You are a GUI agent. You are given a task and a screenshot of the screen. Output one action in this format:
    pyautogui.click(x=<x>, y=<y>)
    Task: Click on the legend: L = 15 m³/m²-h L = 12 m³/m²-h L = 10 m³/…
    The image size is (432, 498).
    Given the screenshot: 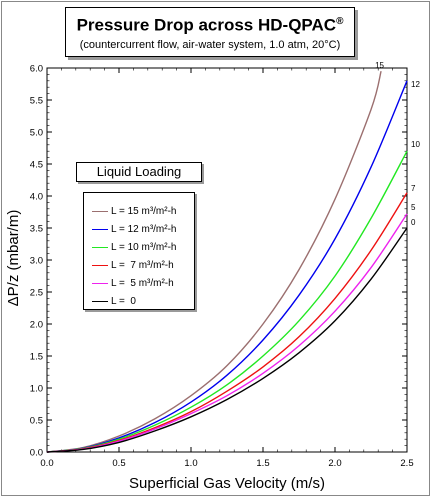 What is the action you would take?
    pyautogui.click(x=139, y=251)
    